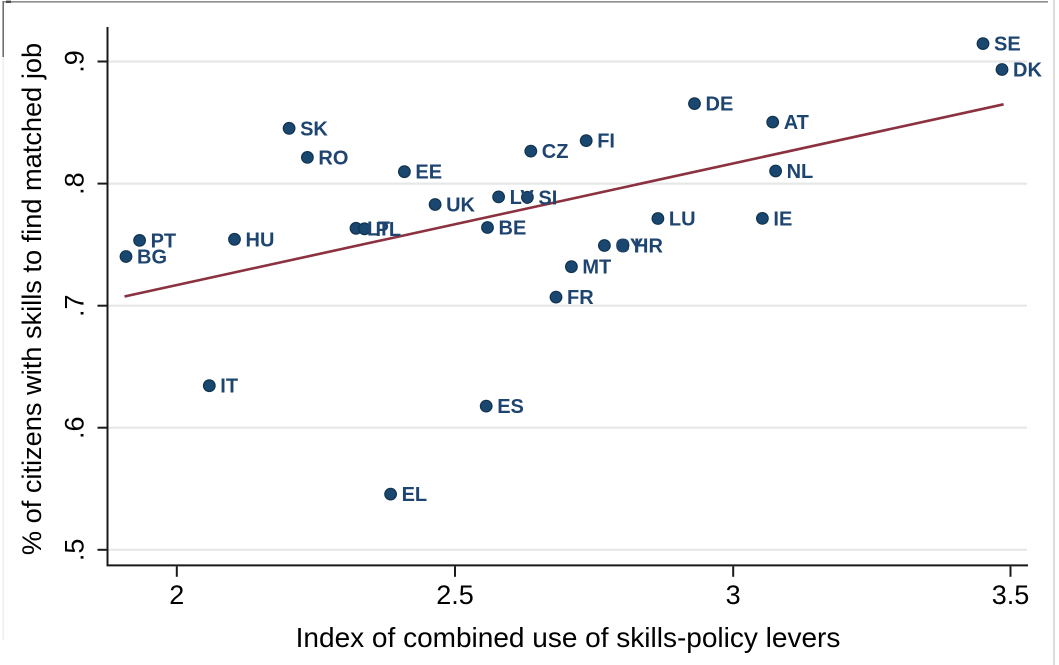 Image resolution: width=1059 pixels, height=665 pixels. I want to click on svg-text: FR, so click(580, 298).